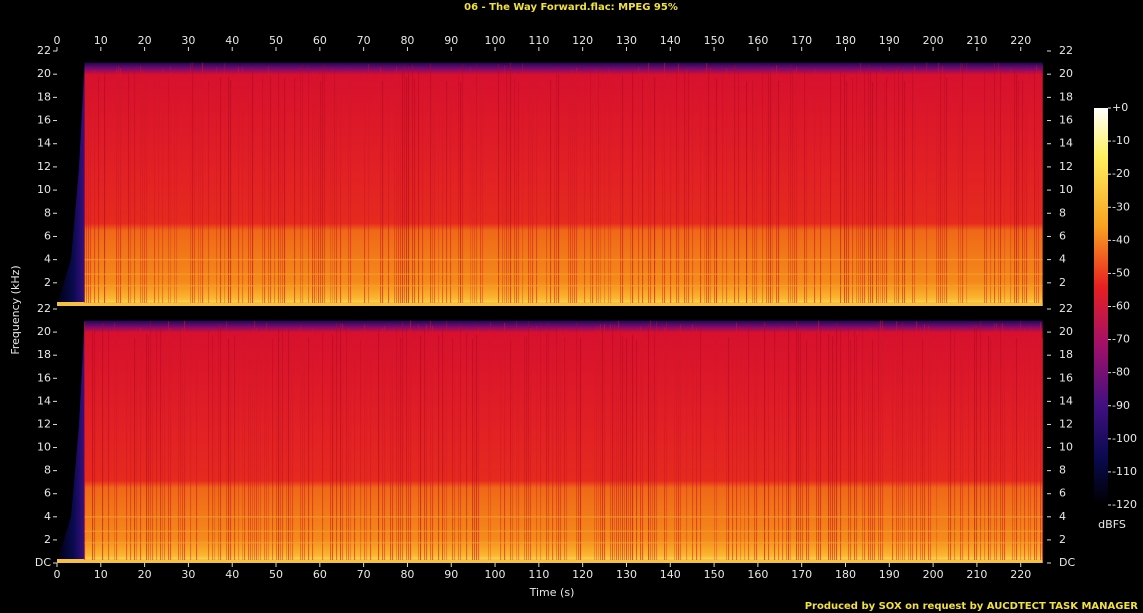 This screenshot has height=613, width=1143. What do you see at coordinates (43, 562) in the screenshot?
I see `y-tick-label: DC` at bounding box center [43, 562].